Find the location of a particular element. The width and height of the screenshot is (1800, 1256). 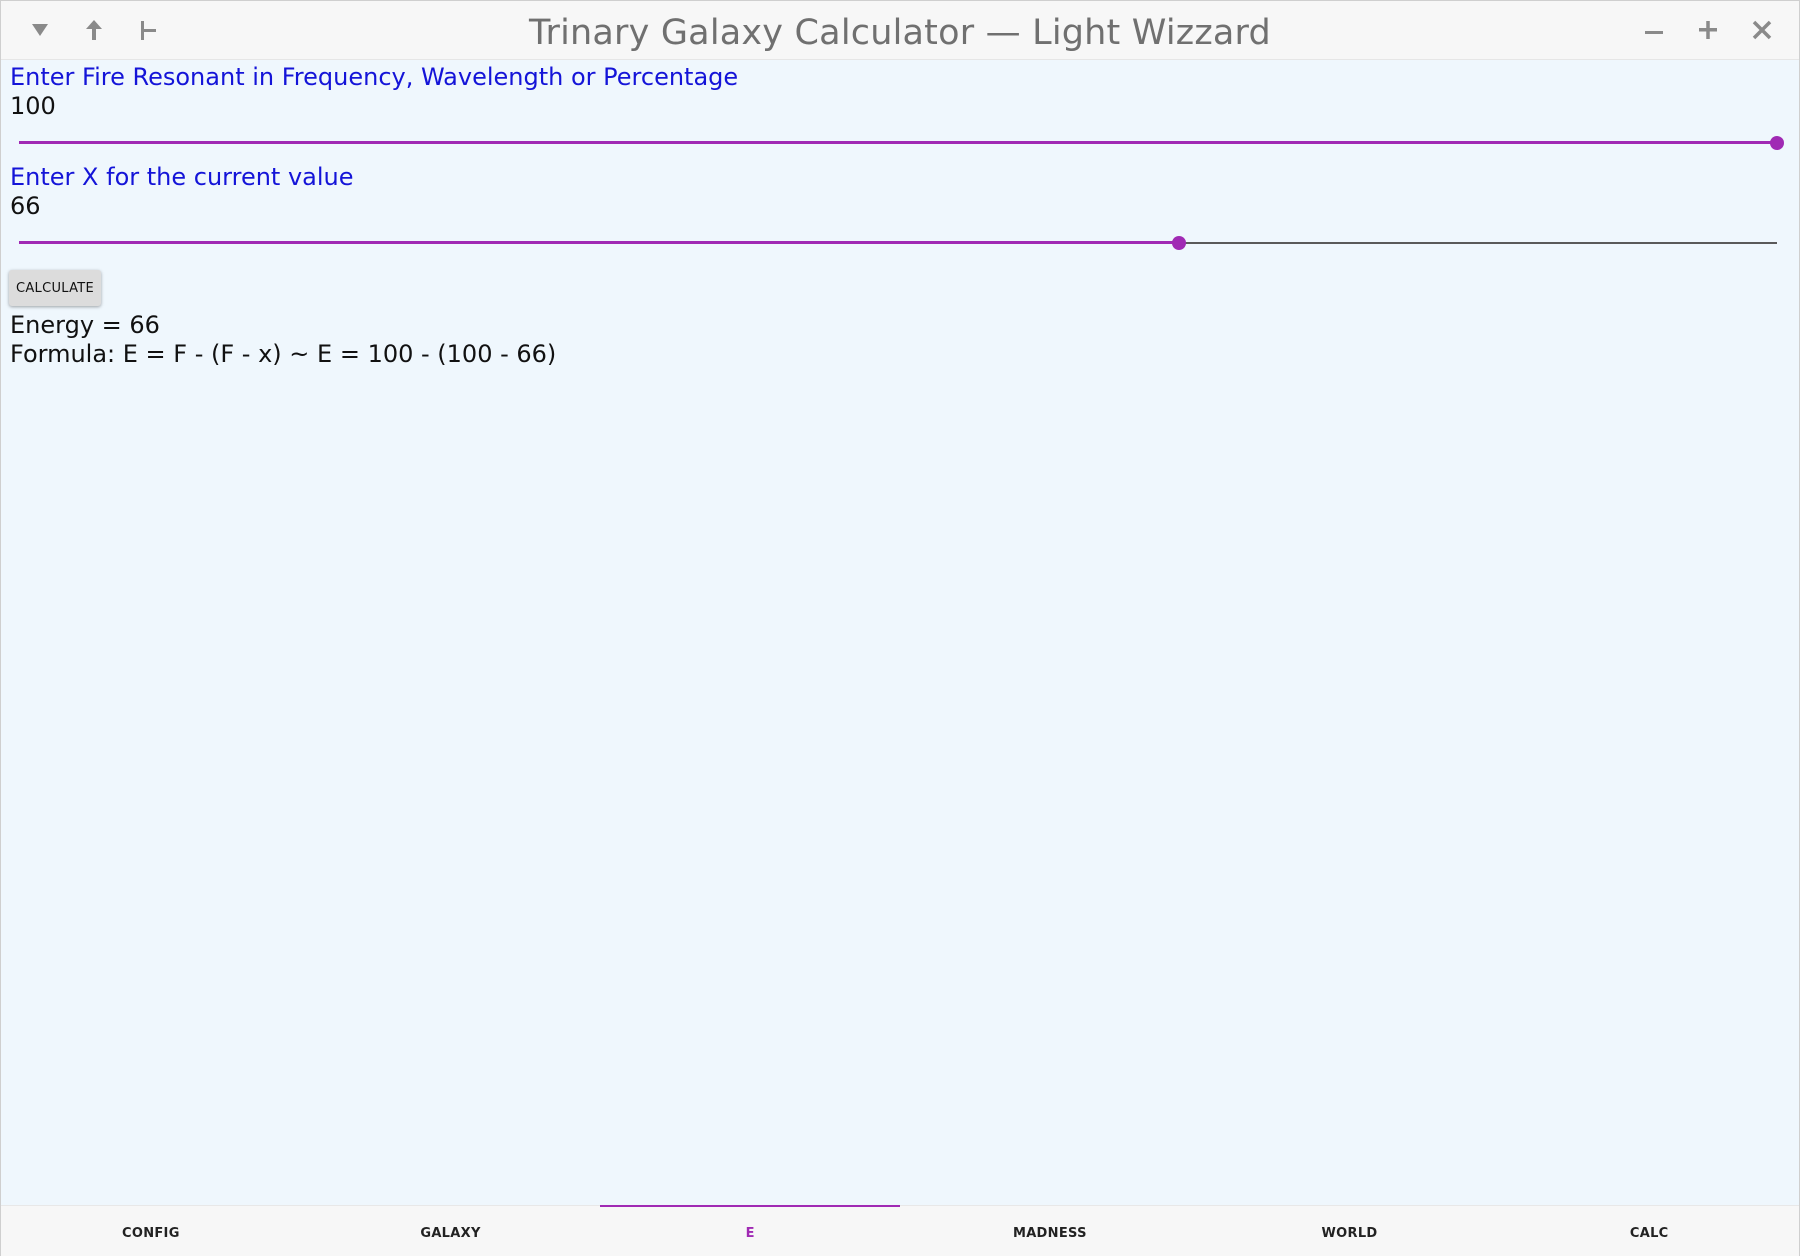

x-value: 66 is located at coordinates (25, 206).